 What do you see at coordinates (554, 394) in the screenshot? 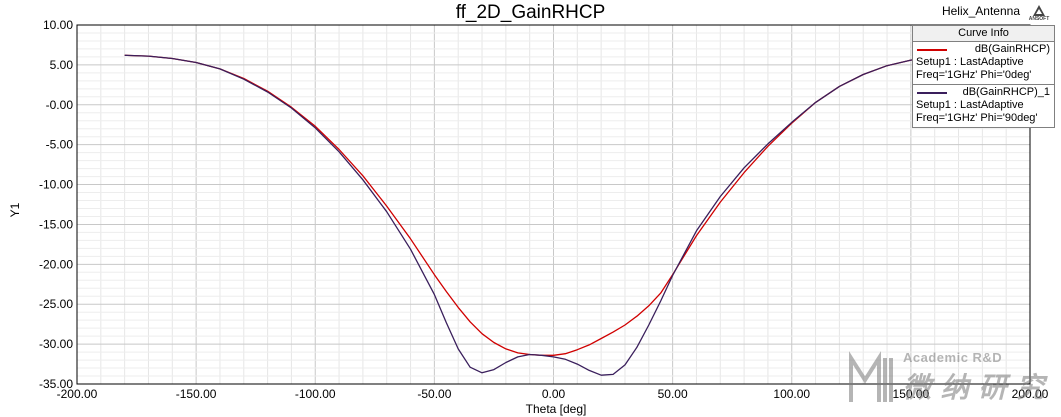
I see `x-tick-label: 0.00` at bounding box center [554, 394].